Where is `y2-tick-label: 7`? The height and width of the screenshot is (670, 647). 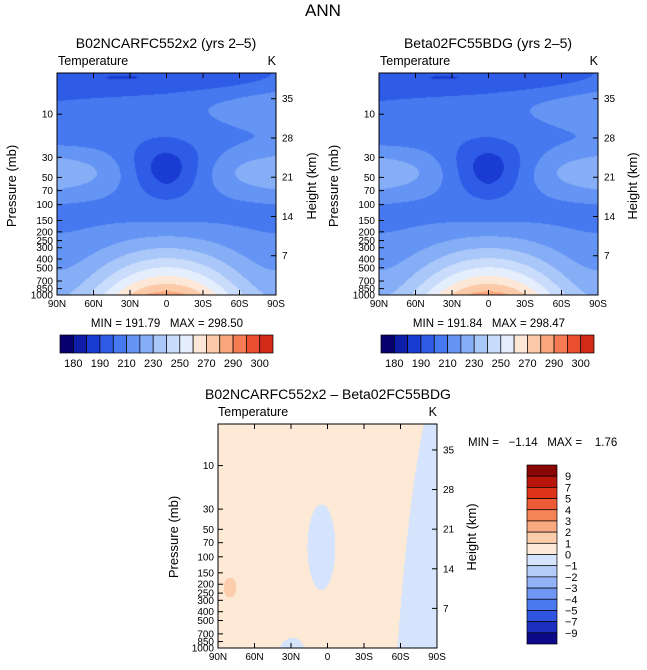 y2-tick-label: 7 is located at coordinates (446, 609).